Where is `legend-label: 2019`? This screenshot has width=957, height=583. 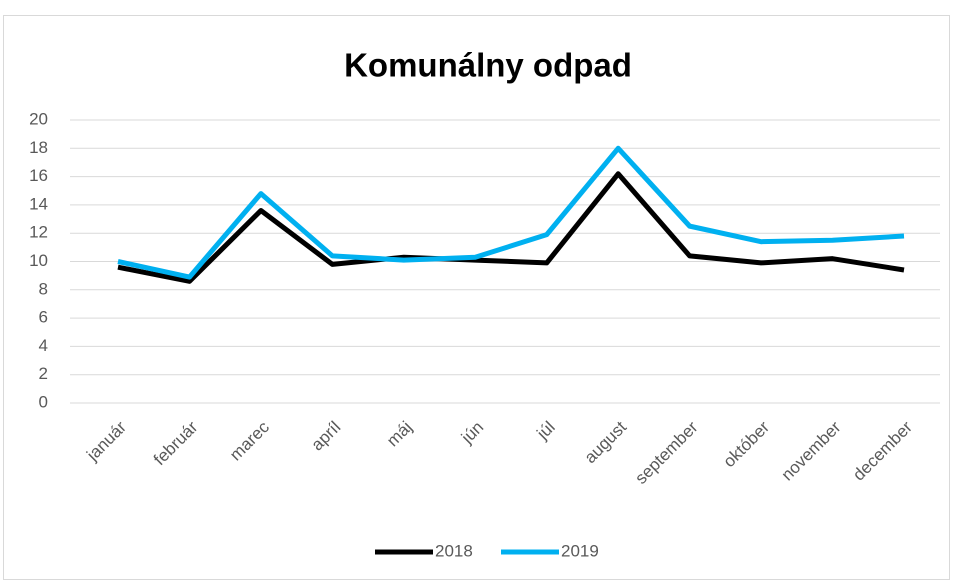 legend-label: 2019 is located at coordinates (580, 550).